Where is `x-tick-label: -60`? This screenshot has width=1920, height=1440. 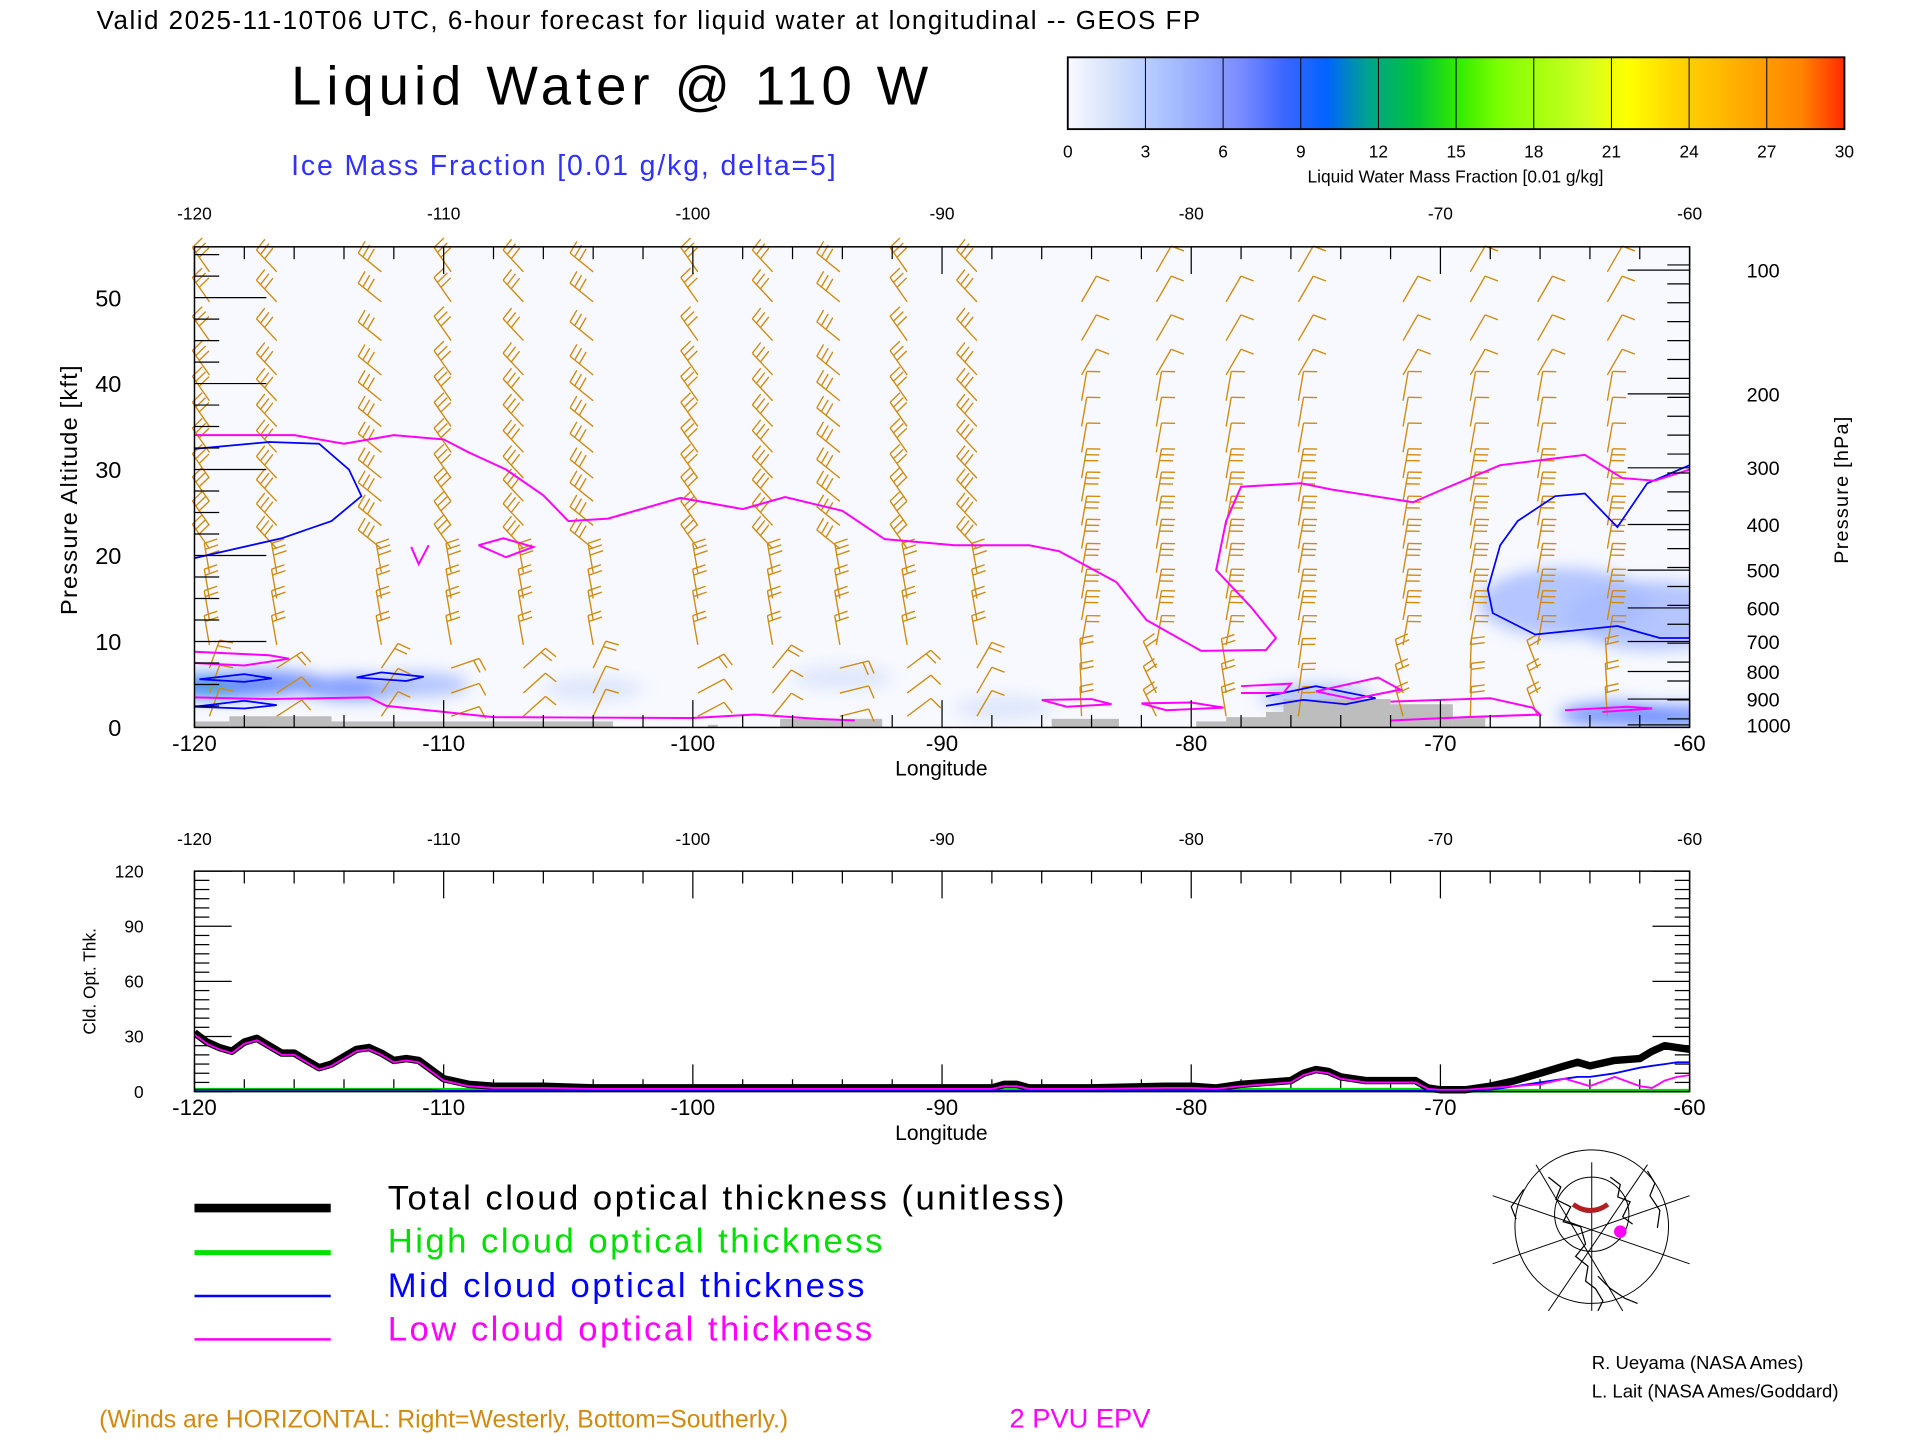 x-tick-label: -60 is located at coordinates (1689, 743).